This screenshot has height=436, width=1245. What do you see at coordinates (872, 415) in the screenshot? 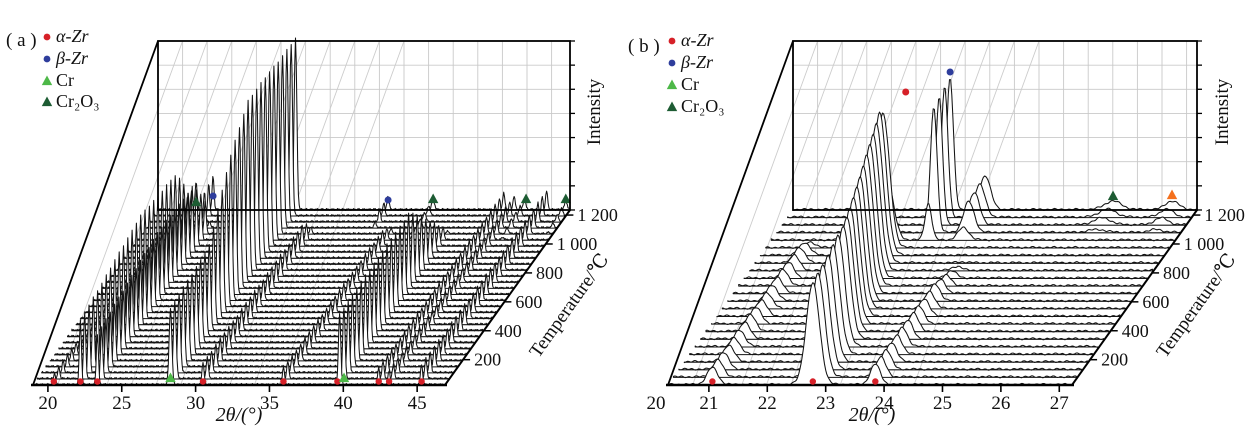
I see `x-axis-title: 2θ/(°)` at bounding box center [872, 415].